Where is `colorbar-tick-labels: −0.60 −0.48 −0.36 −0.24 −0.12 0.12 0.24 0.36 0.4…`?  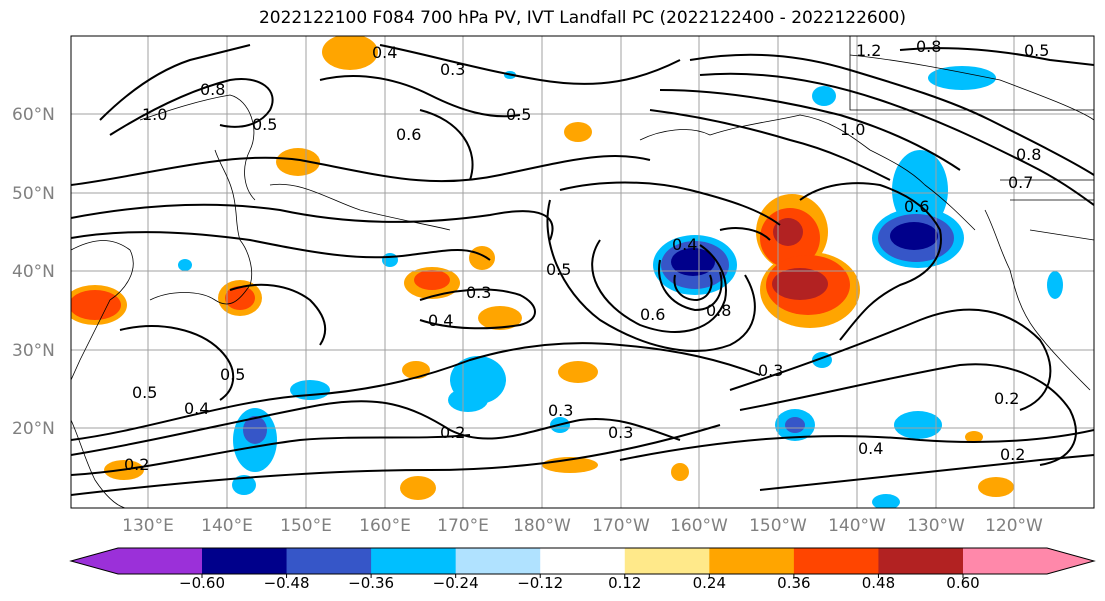
colorbar-tick-labels: −0.60 −0.48 −0.36 −0.24 −0.12 0.12 0.24 0.36 0.4… is located at coordinates (579, 583).